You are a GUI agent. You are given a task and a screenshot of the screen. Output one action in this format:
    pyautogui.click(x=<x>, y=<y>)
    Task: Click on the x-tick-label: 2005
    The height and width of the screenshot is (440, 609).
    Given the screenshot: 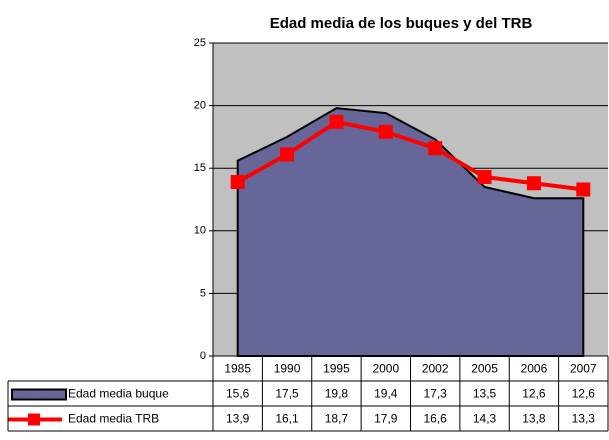 What is the action you would take?
    pyautogui.click(x=484, y=369)
    